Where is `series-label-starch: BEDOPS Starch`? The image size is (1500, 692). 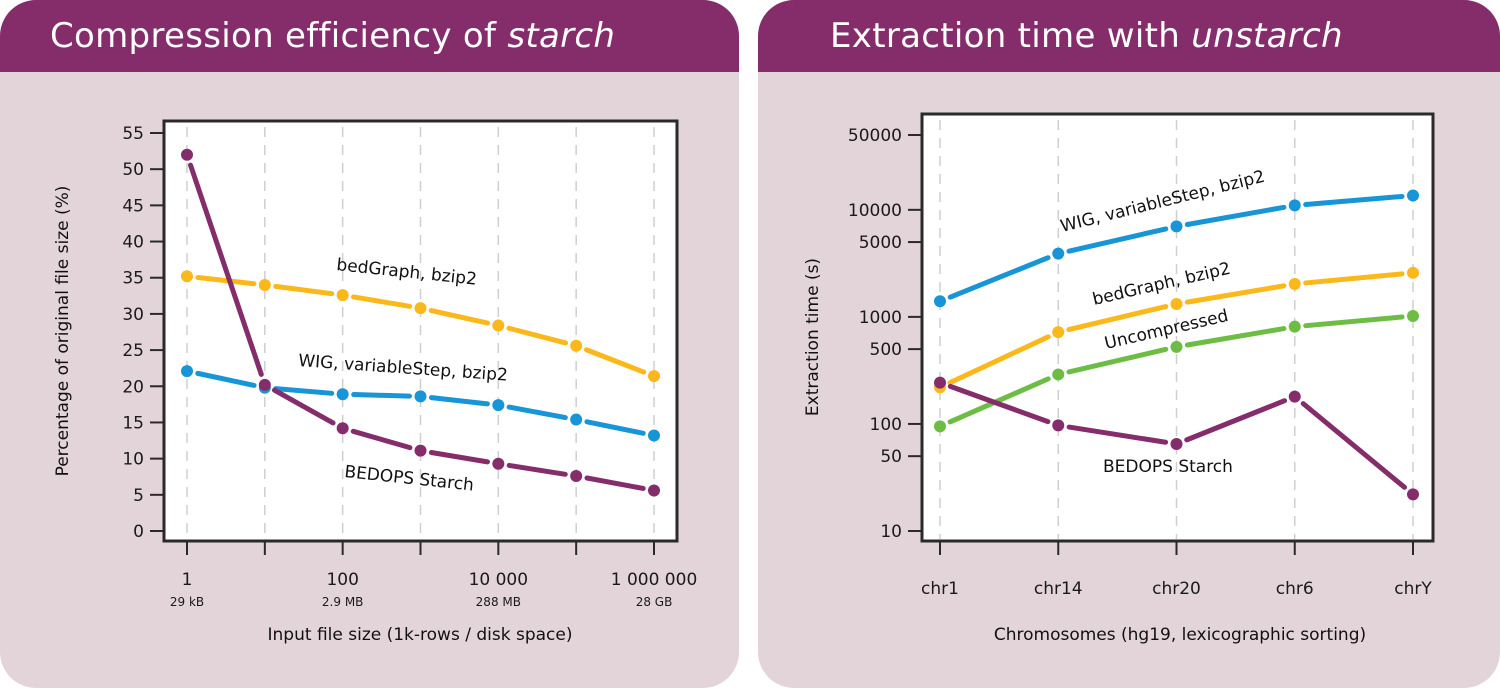
series-label-starch: BEDOPS Starch is located at coordinates (1168, 467).